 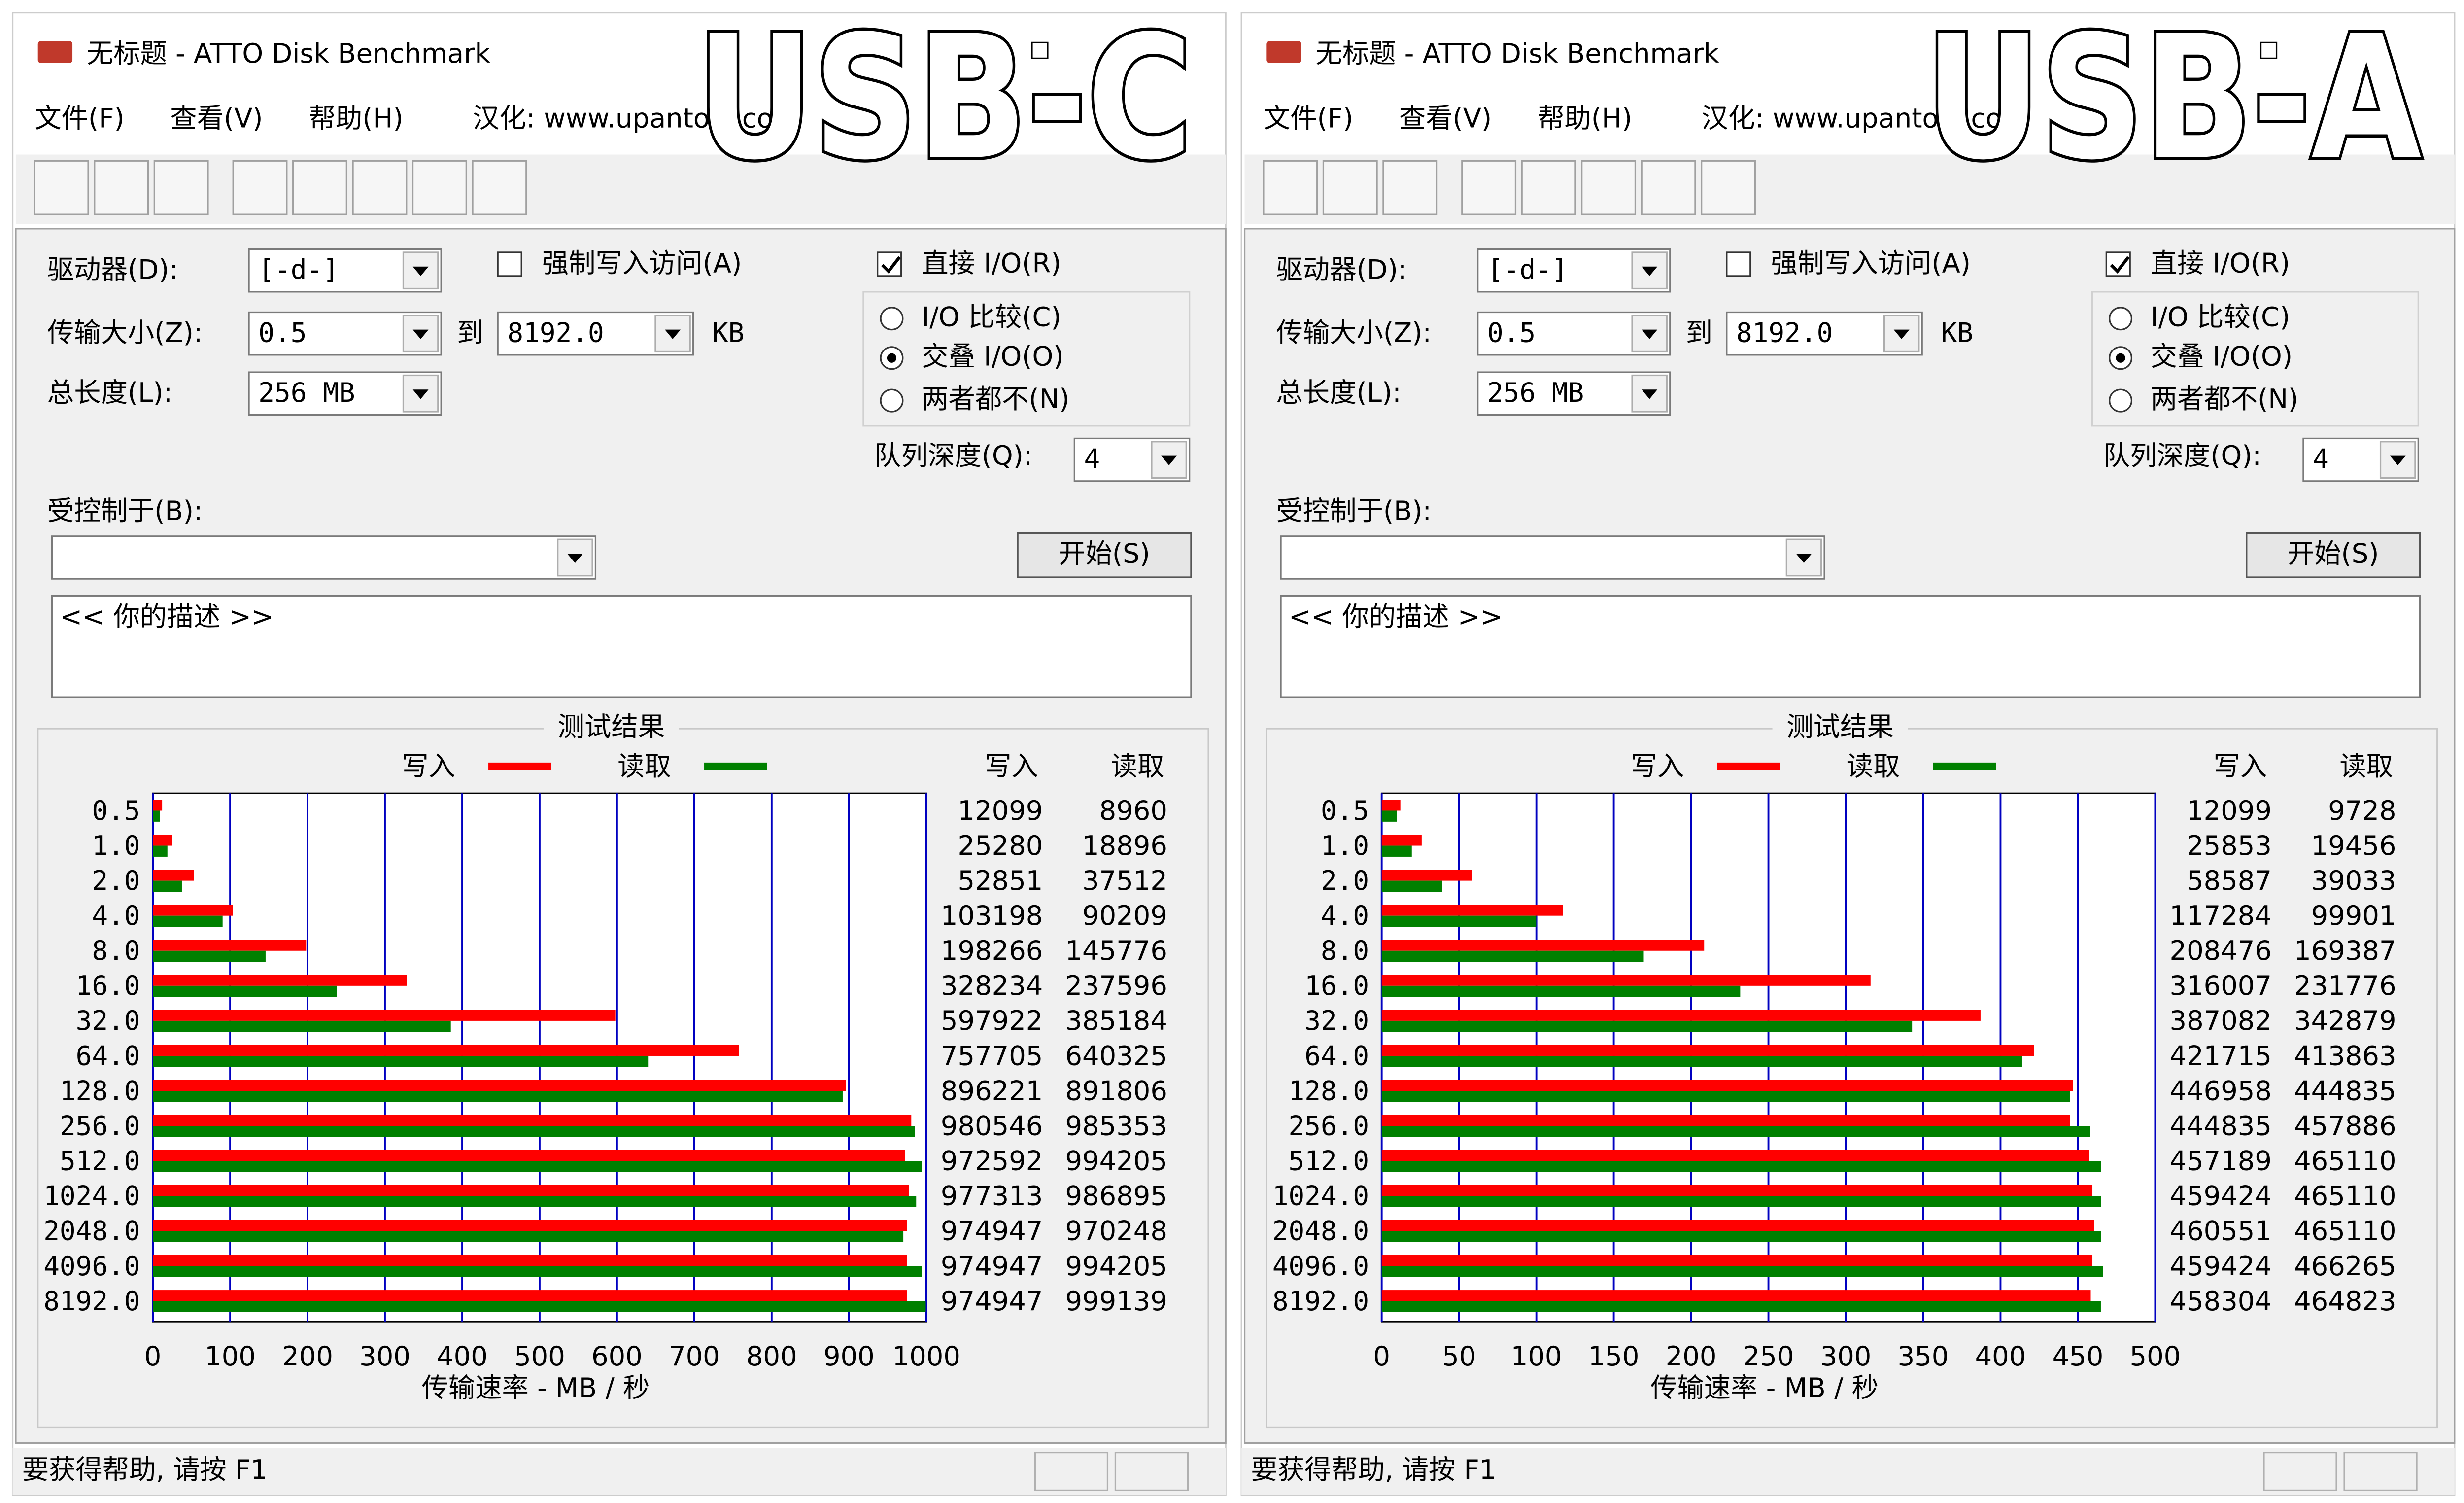 What do you see at coordinates (167, 616) in the screenshot?
I see `description: << 你的描述 >>` at bounding box center [167, 616].